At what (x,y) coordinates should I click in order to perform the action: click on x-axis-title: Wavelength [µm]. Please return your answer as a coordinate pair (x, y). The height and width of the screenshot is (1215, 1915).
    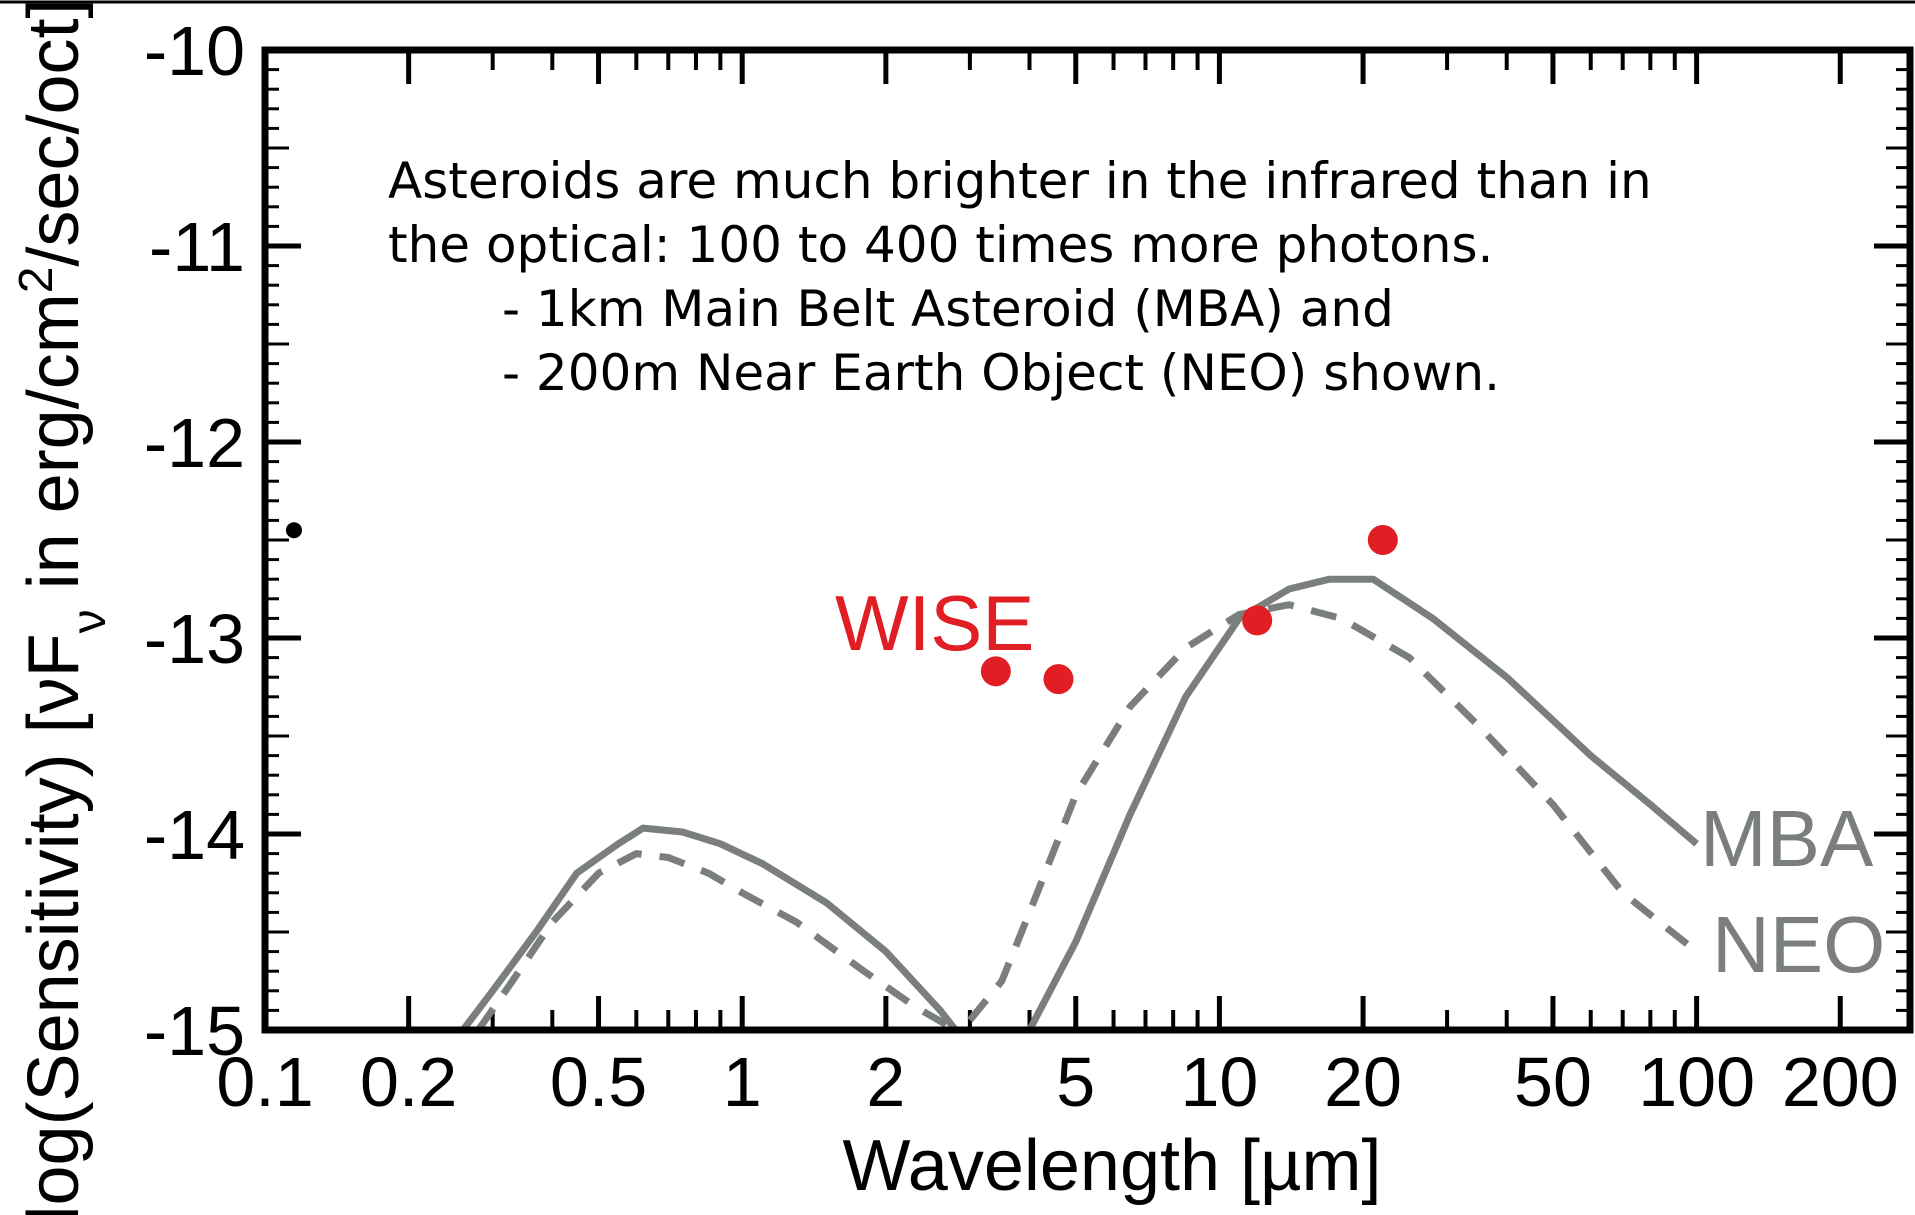
    Looking at the image, I should click on (1111, 1166).